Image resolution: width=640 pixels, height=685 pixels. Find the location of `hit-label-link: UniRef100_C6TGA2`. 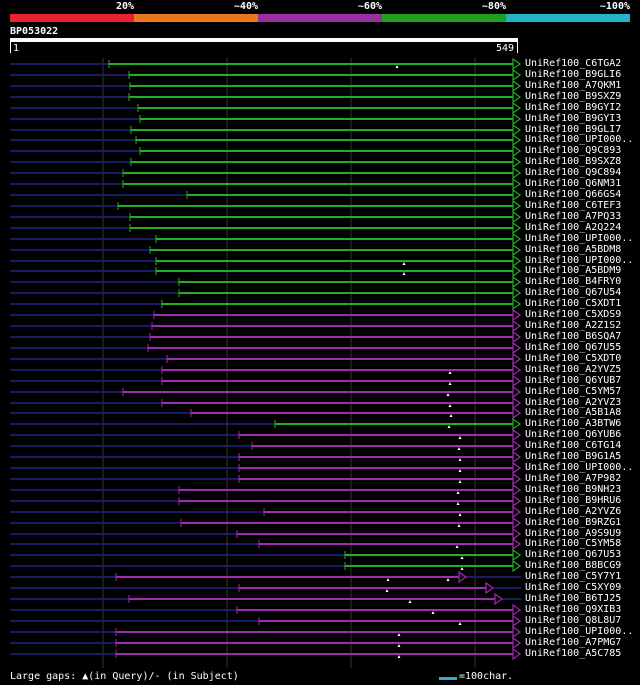

hit-label-link: UniRef100_C6TGA2 is located at coordinates (573, 63).